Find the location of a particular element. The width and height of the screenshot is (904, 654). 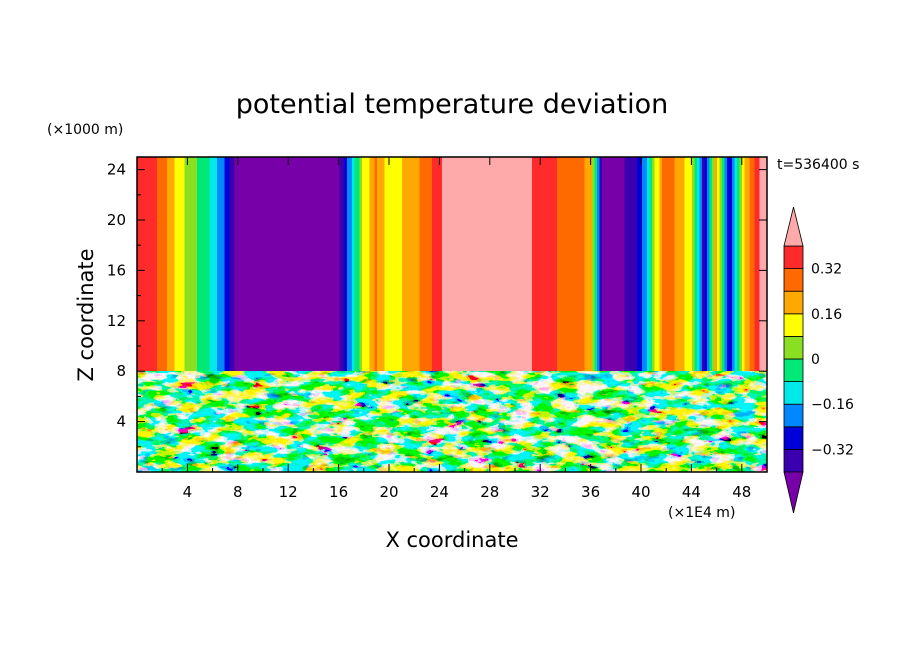

colorbar: 0.32 0.16 0 −0.16 −0.32 is located at coordinates (818, 360).